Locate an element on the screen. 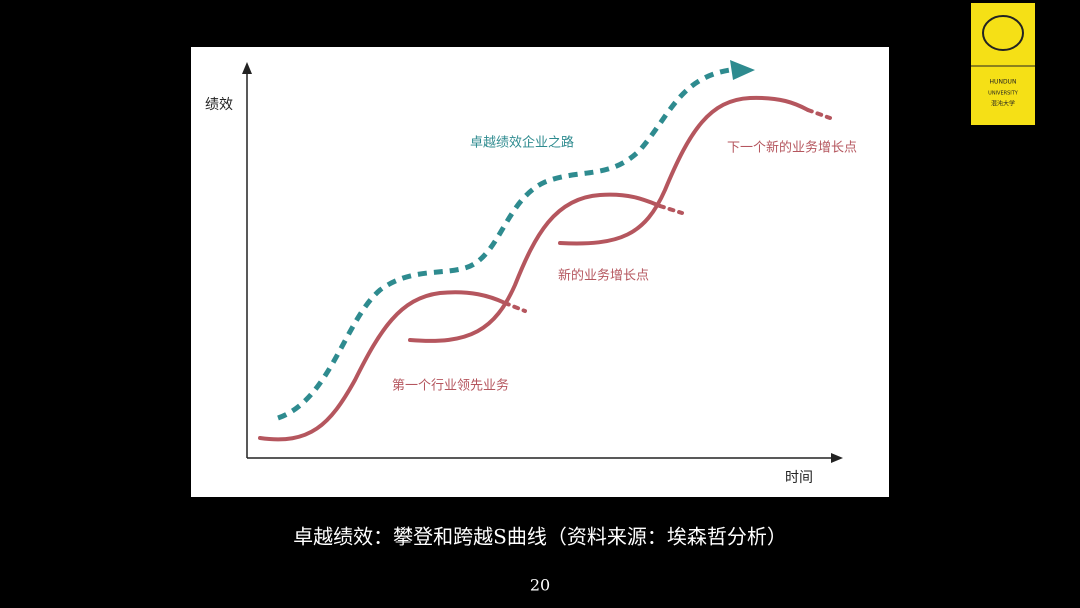  logo-text: HUNDUN is located at coordinates (1003, 82).